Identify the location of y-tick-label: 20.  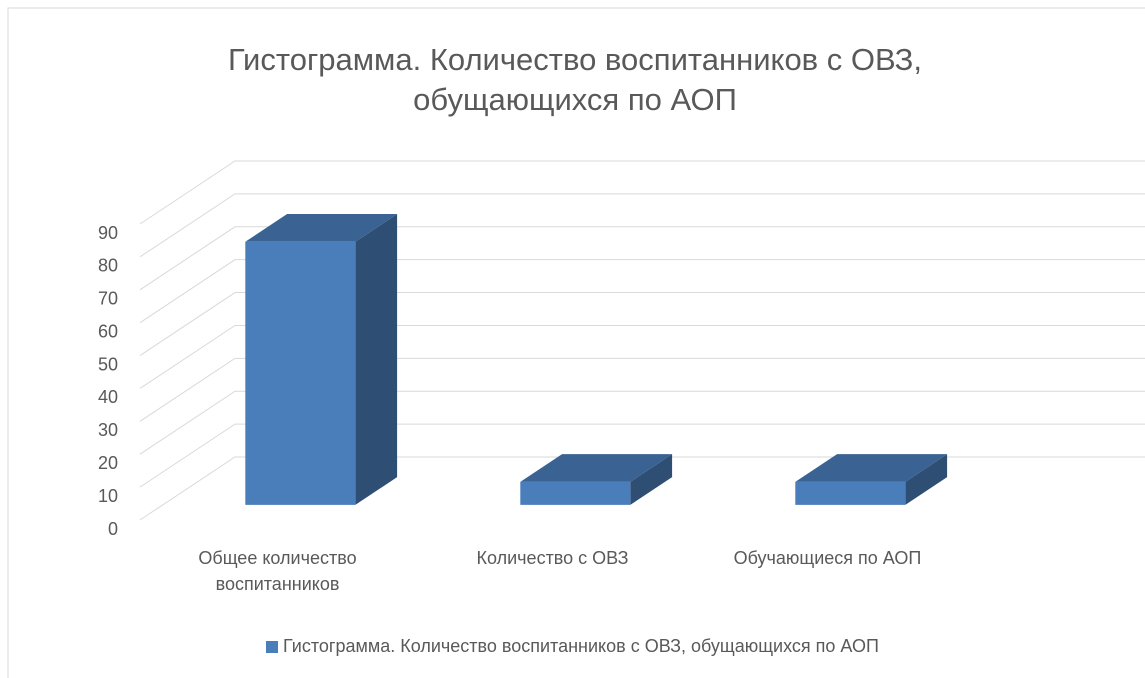
(108, 463).